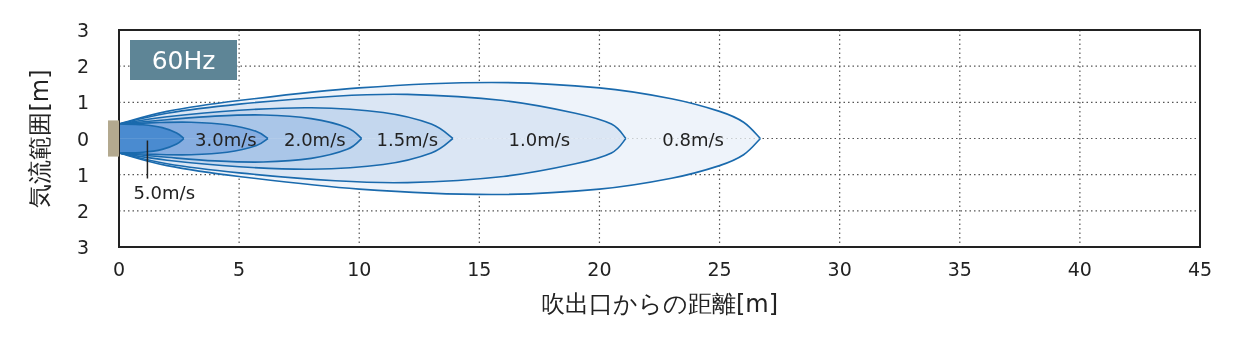  What do you see at coordinates (599, 269) in the screenshot?
I see `x-tick-label: 20` at bounding box center [599, 269].